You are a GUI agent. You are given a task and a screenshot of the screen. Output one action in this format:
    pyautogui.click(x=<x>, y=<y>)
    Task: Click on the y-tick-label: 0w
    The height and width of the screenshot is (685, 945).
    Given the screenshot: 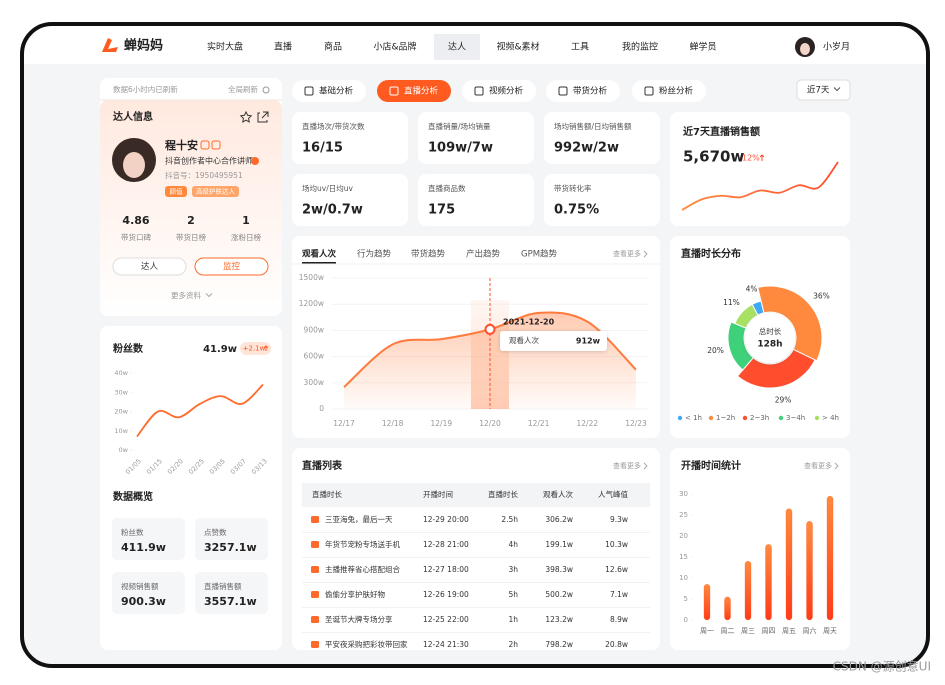 What is the action you would take?
    pyautogui.click(x=124, y=450)
    